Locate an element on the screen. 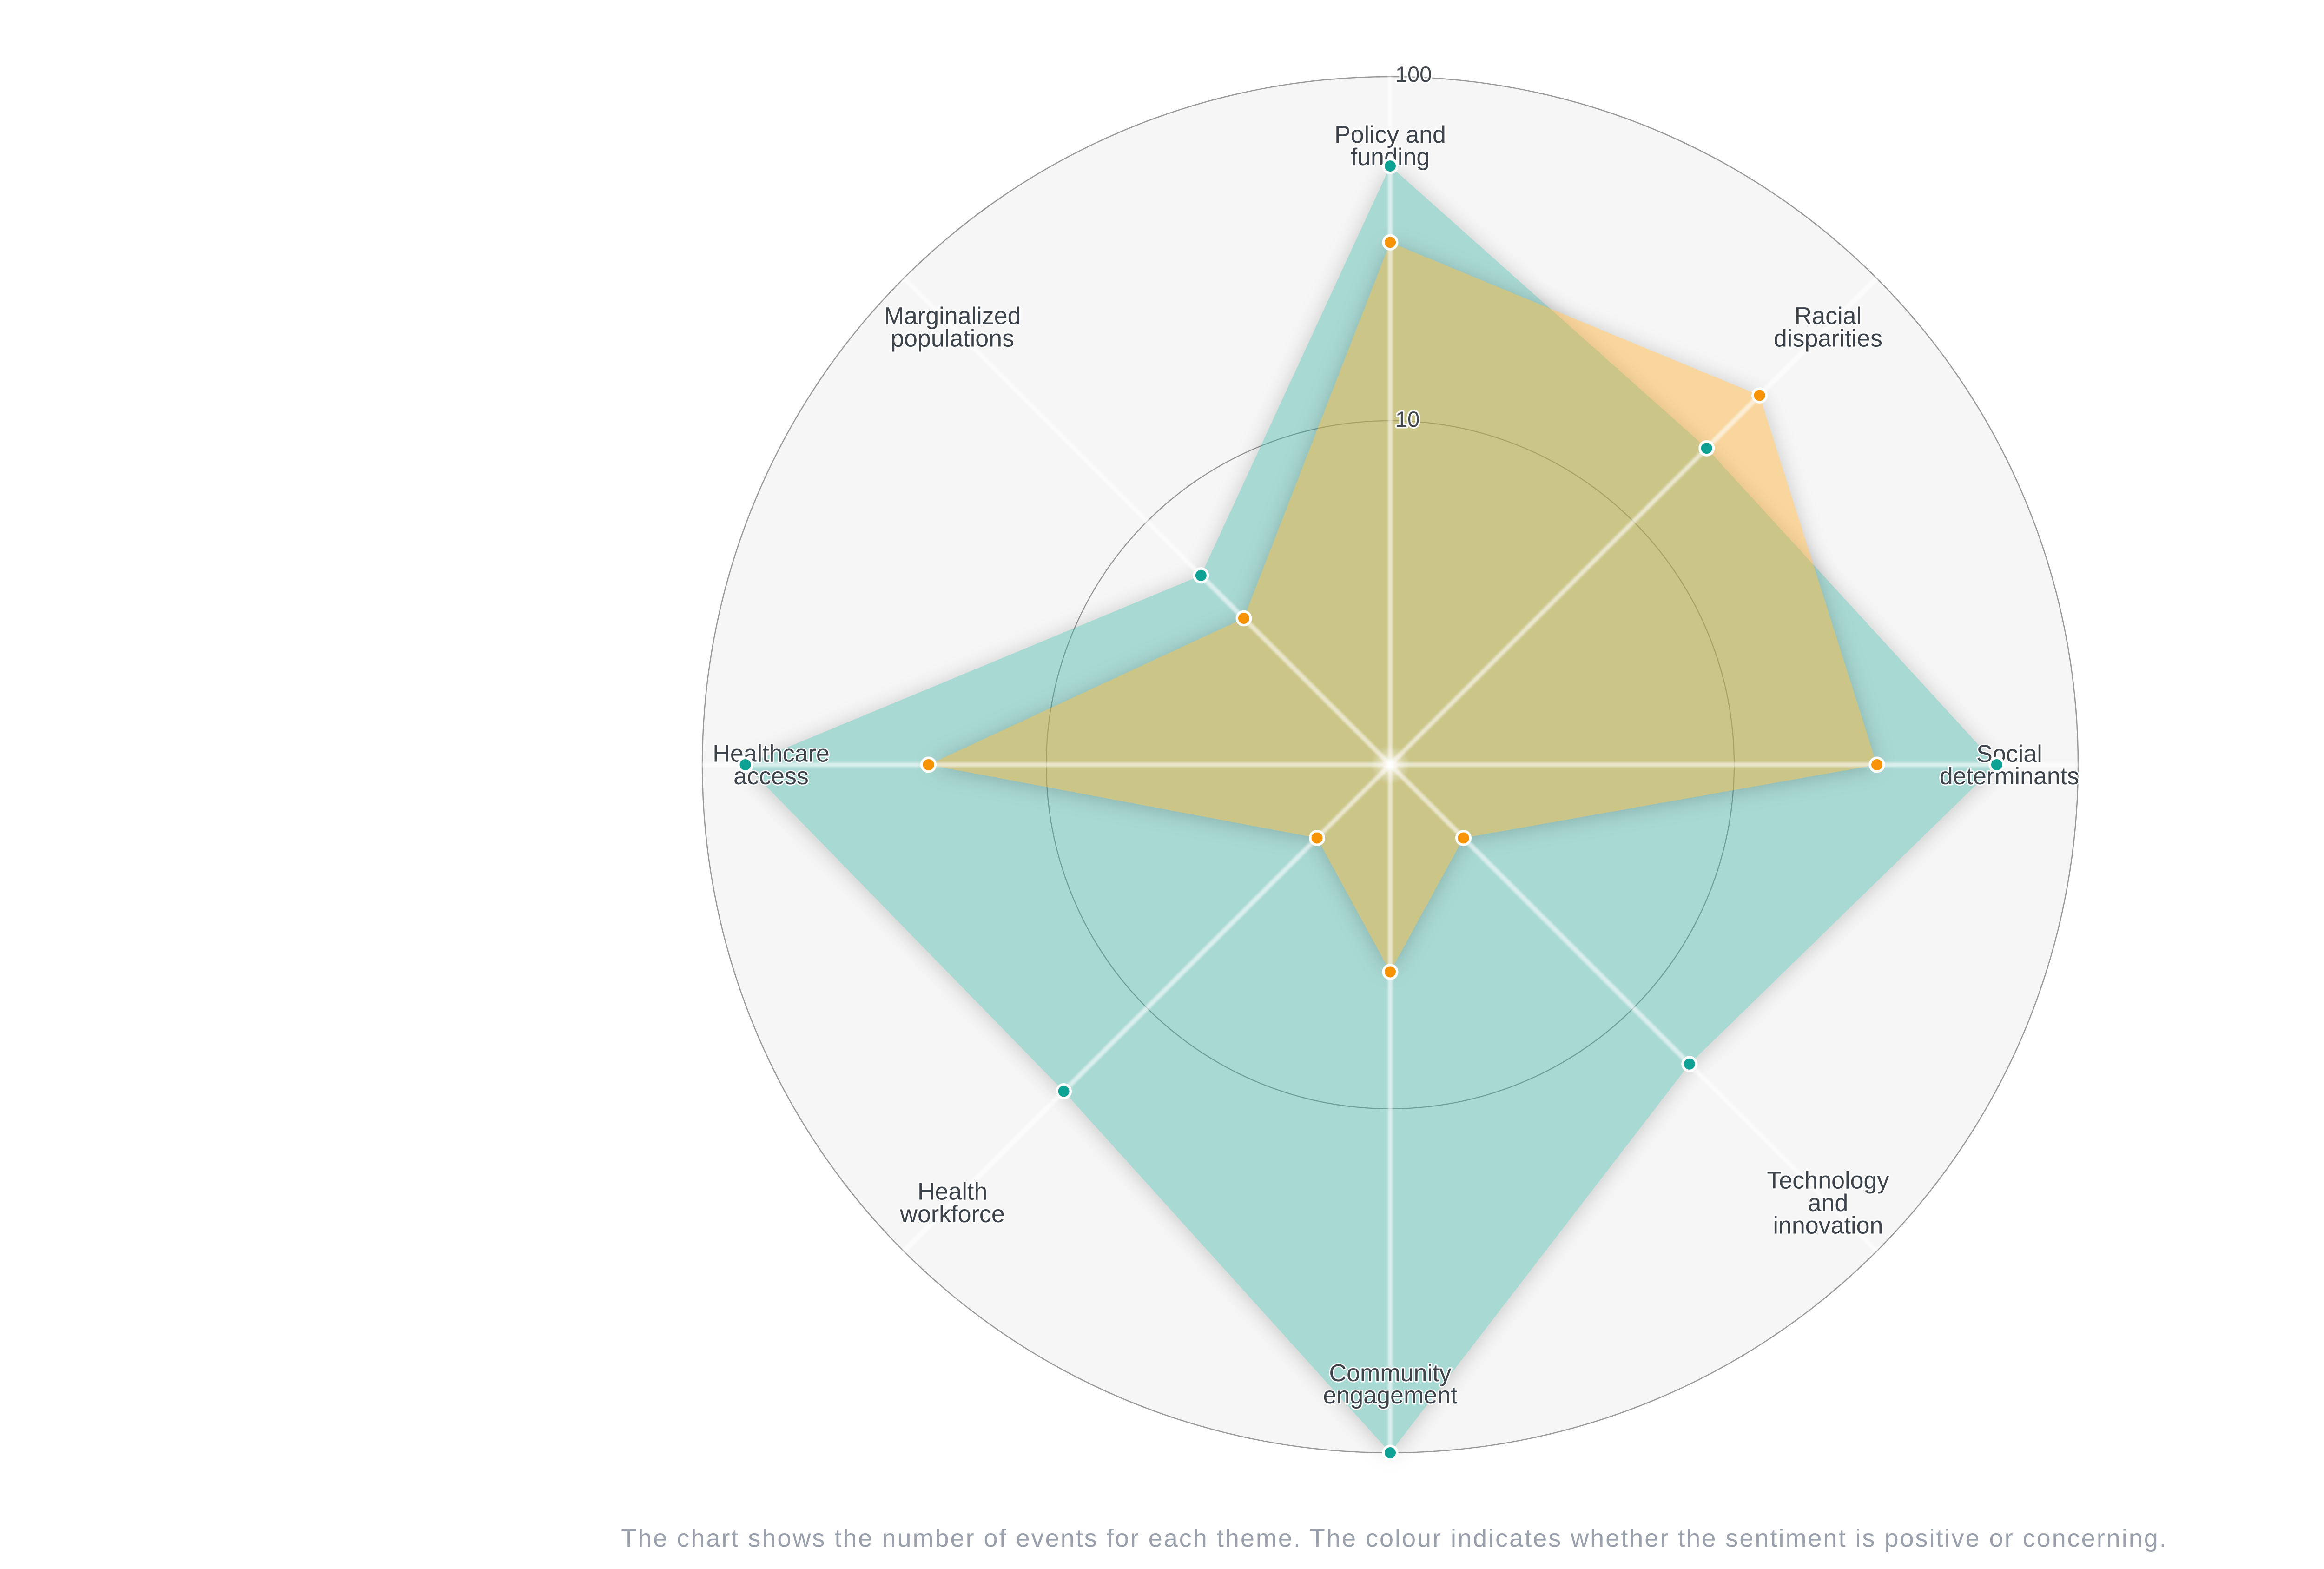  svg-text: innovation is located at coordinates (1828, 1225).